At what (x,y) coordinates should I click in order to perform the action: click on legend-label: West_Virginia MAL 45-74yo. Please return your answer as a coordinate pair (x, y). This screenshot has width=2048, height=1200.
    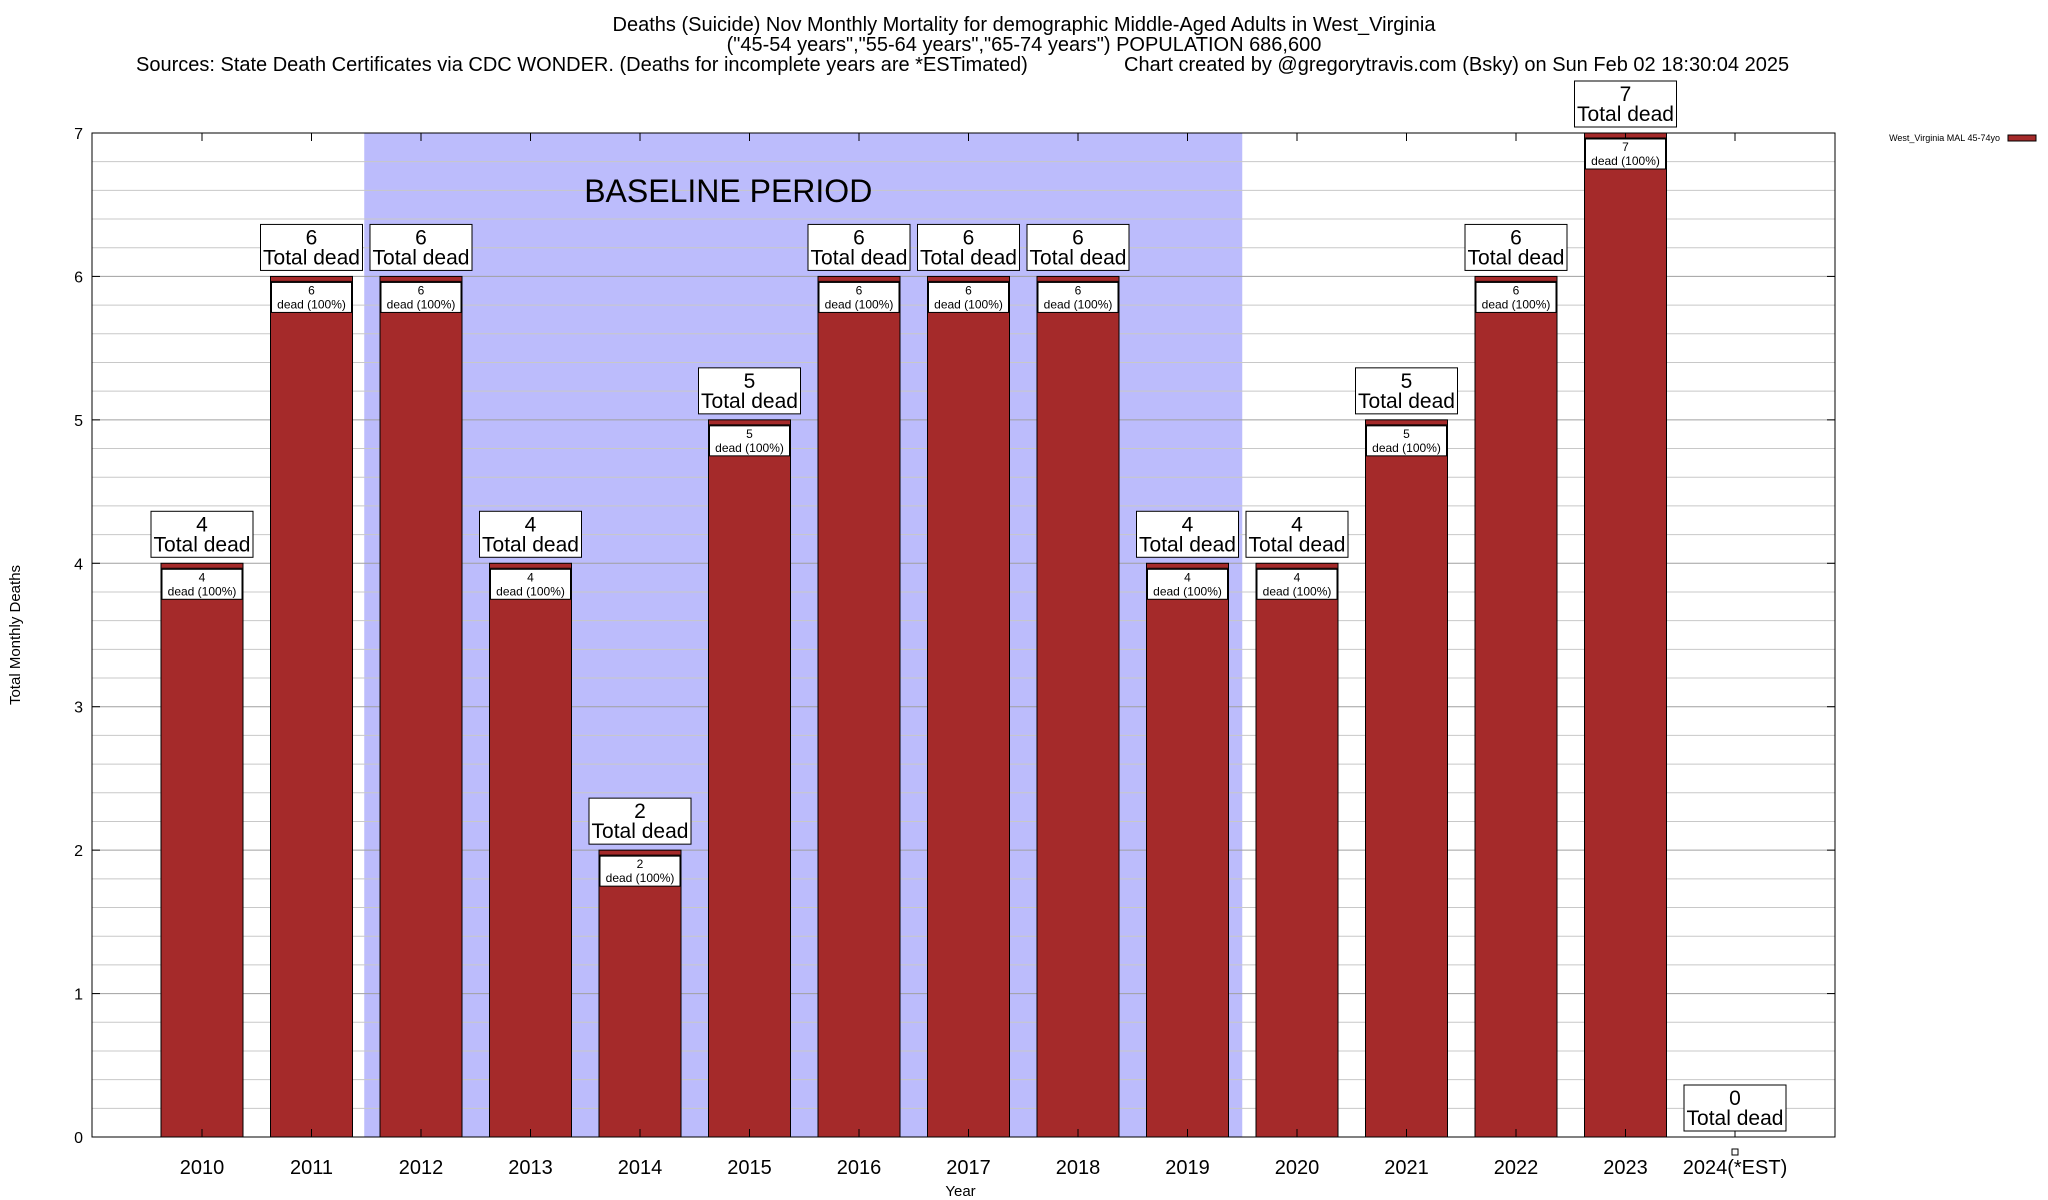
    Looking at the image, I should click on (1944, 138).